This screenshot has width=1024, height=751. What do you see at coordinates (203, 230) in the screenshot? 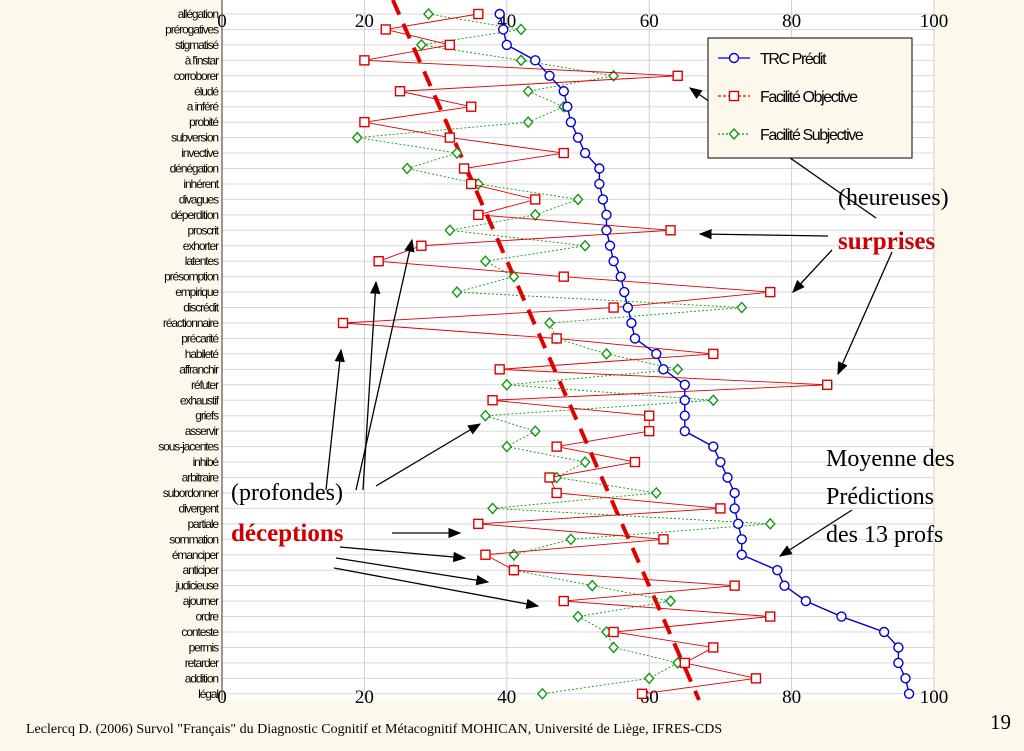
I see `category-label: proscrit` at bounding box center [203, 230].